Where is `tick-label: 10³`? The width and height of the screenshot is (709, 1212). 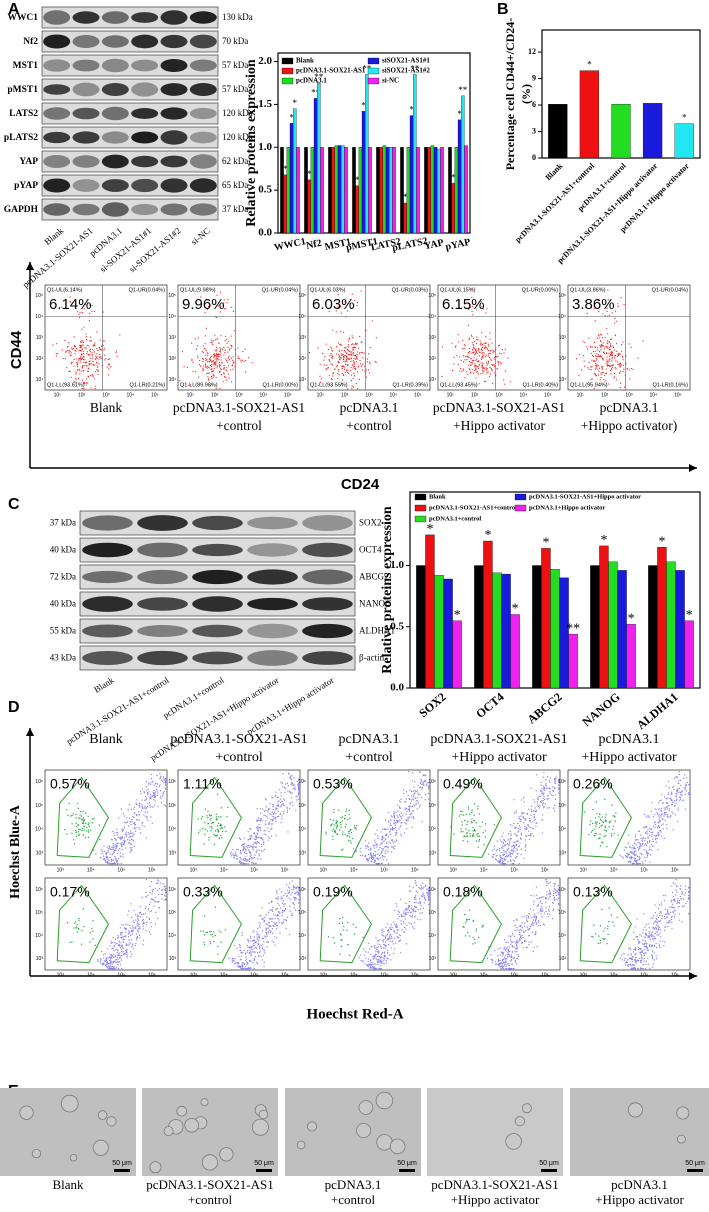 tick-label: 10³ is located at coordinates (303, 338).